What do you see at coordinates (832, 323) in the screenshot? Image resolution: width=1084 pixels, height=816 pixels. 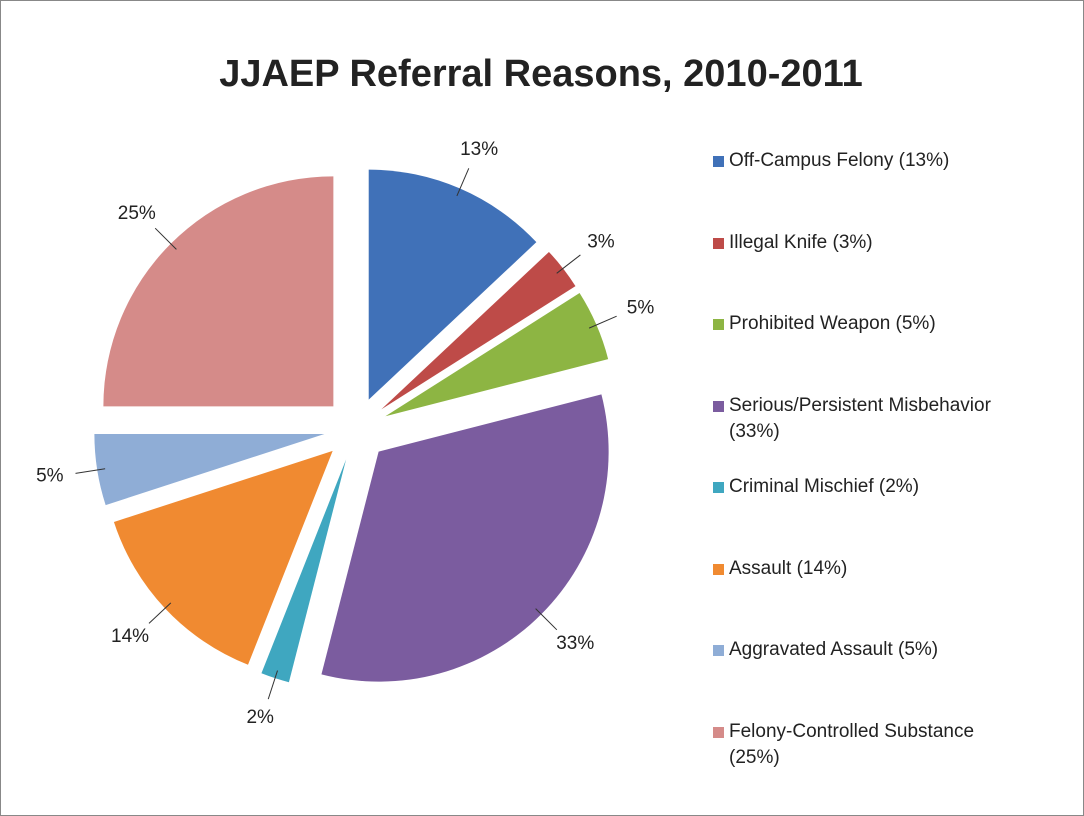 I see `legend-label: Prohibited Weapon (5%)` at bounding box center [832, 323].